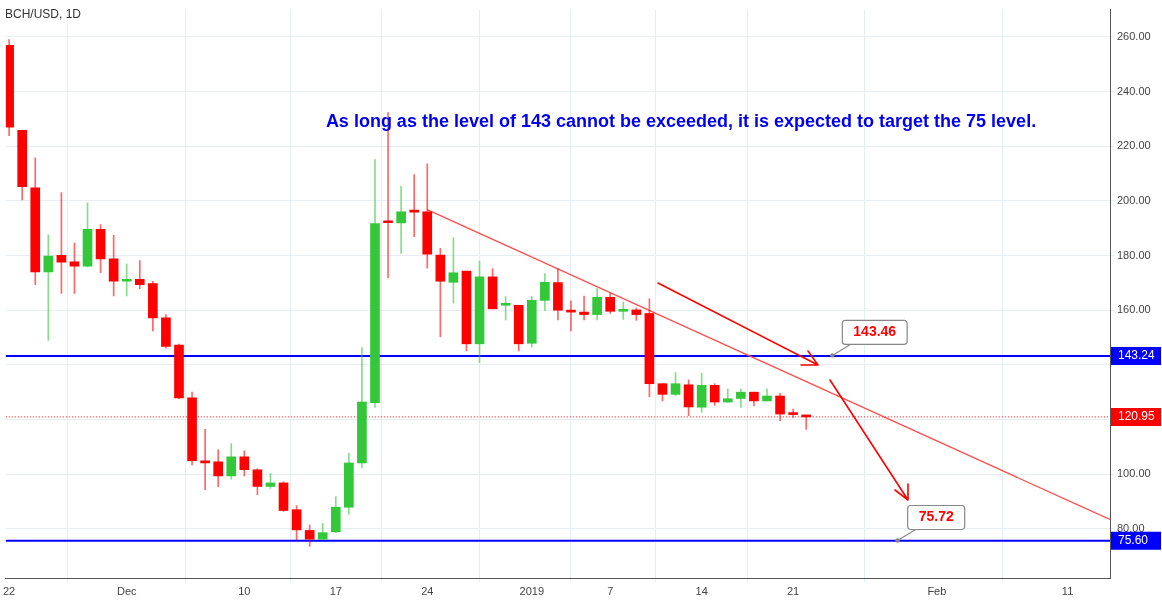 This screenshot has height=603, width=1162. Describe the element at coordinates (1134, 254) in the screenshot. I see `y-tick-label: 180.00` at that location.